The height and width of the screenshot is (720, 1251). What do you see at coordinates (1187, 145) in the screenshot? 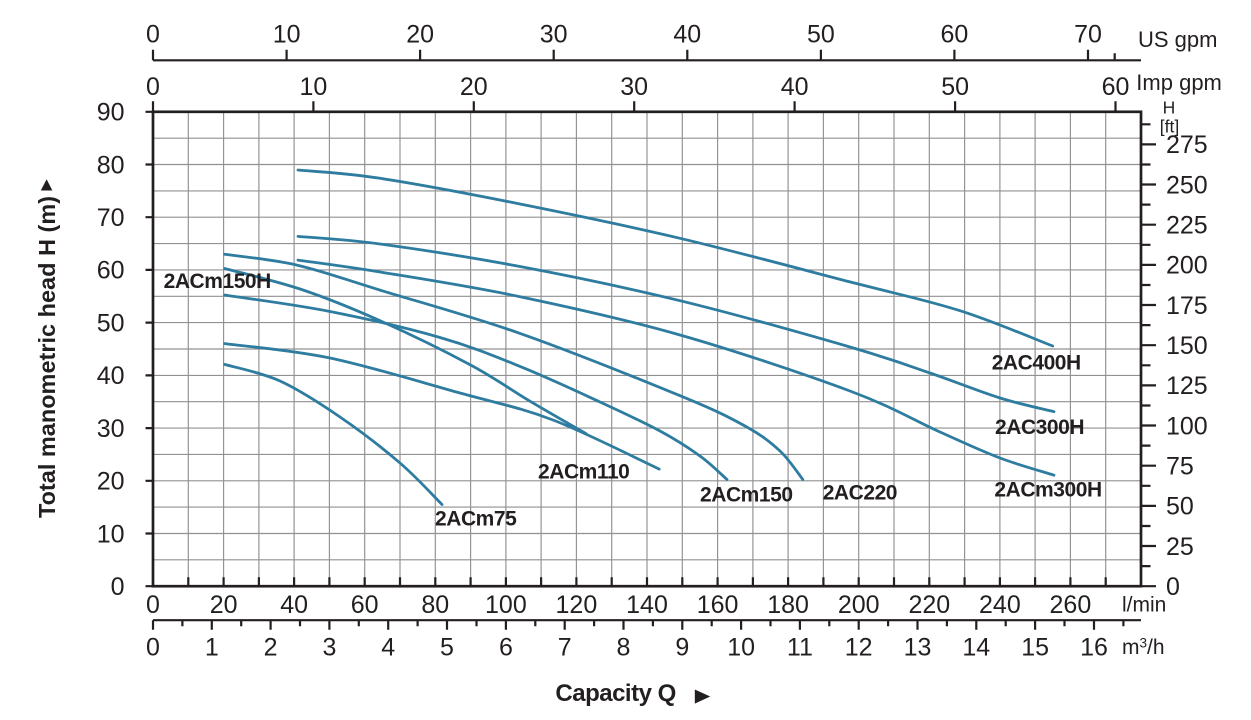
I see `svg-text: 275` at bounding box center [1187, 145].